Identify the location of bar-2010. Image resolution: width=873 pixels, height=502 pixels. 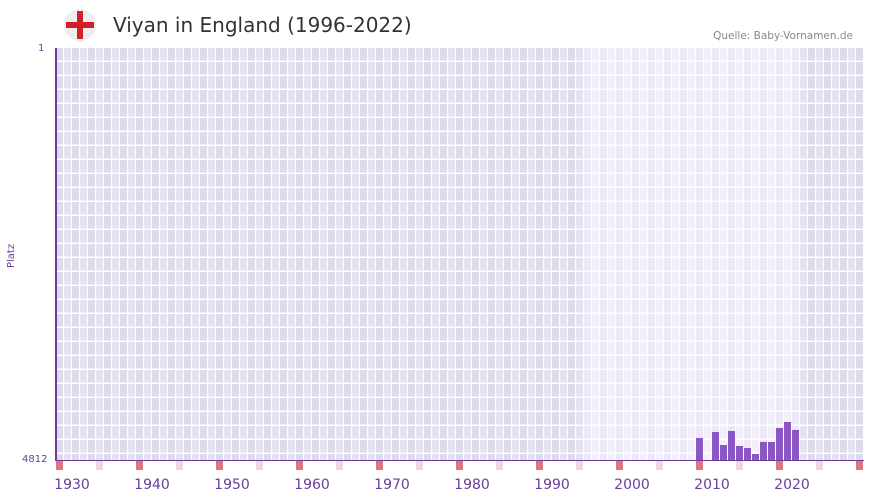
(715, 446).